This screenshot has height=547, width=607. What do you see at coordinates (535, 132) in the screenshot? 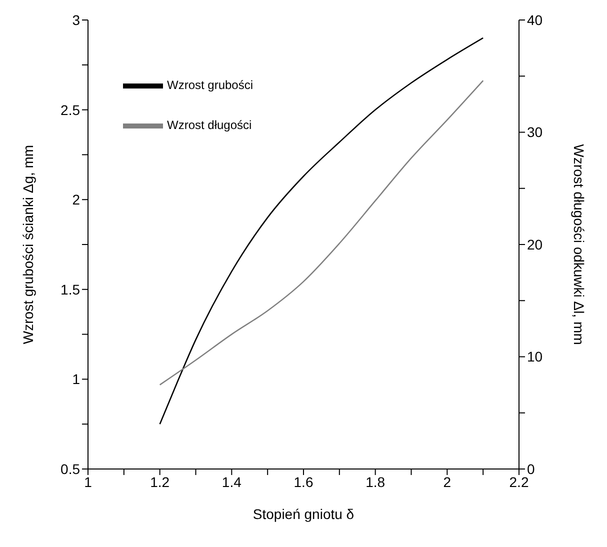
I see `y2-tick-label: 30` at bounding box center [535, 132].